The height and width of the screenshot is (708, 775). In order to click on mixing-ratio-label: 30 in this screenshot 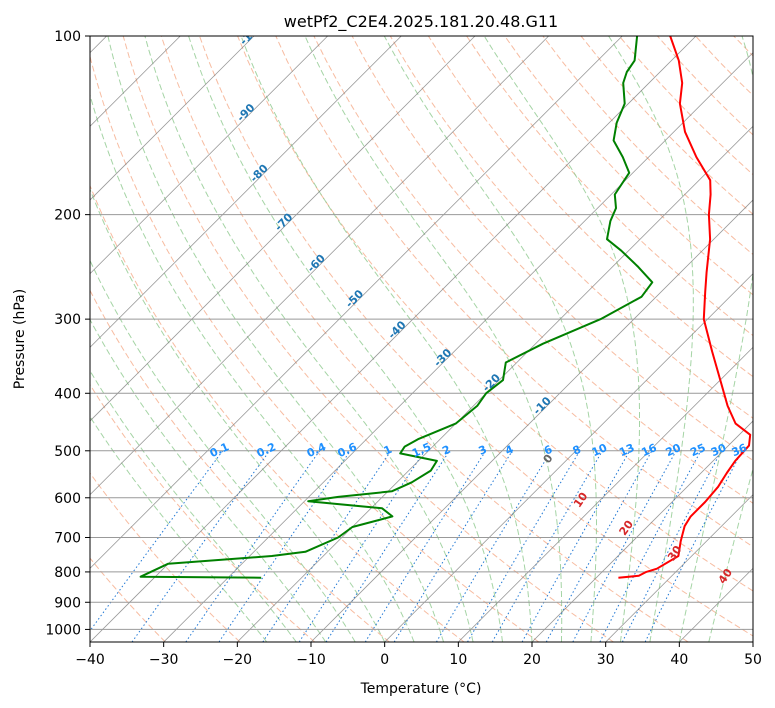, I will do `click(719, 450)`.